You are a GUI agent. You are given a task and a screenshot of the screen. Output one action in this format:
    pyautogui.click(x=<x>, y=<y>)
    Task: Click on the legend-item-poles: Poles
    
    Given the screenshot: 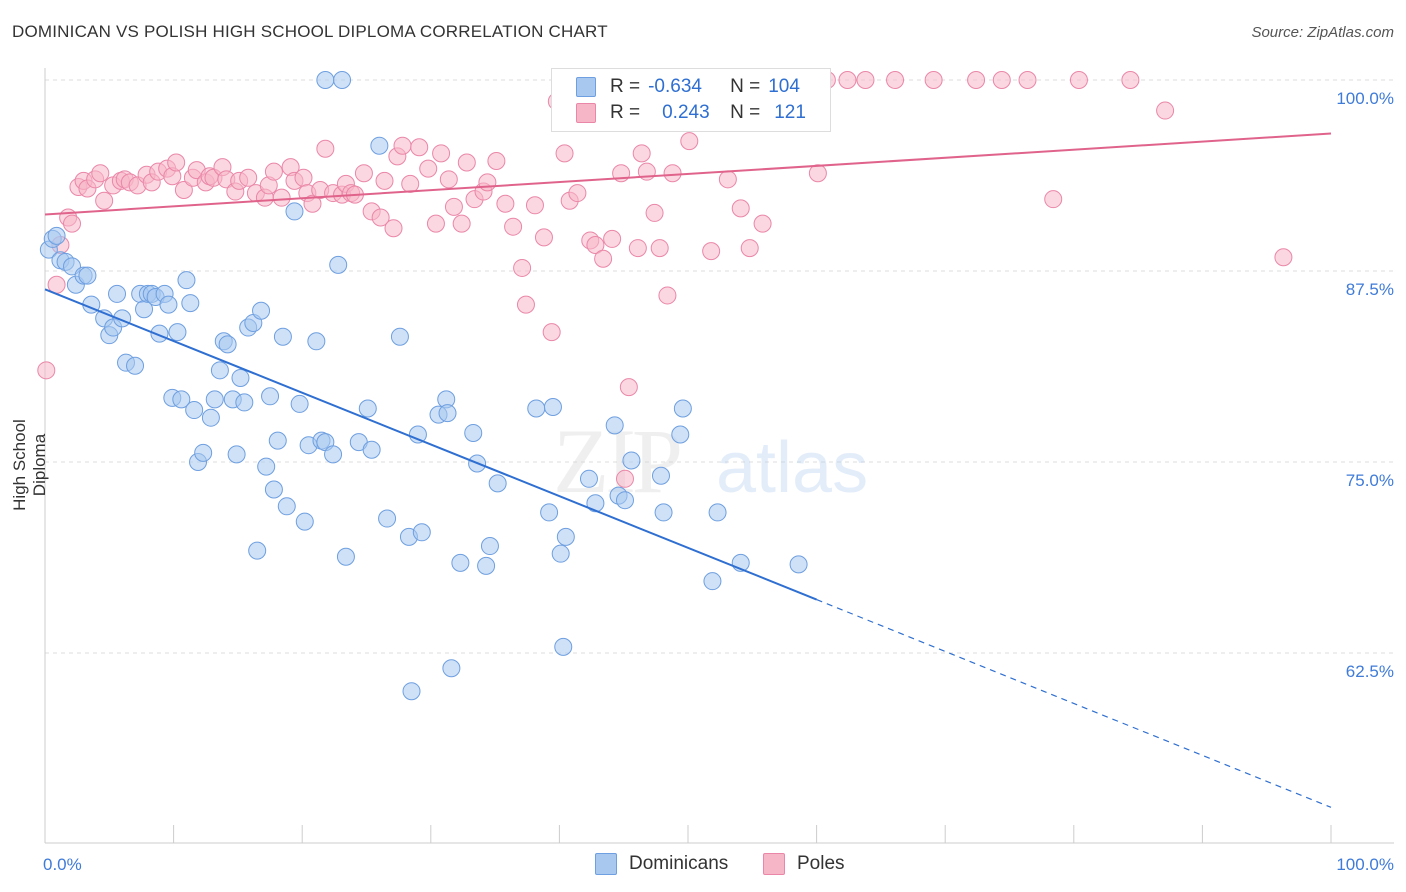 What is the action you would take?
    pyautogui.click(x=804, y=864)
    